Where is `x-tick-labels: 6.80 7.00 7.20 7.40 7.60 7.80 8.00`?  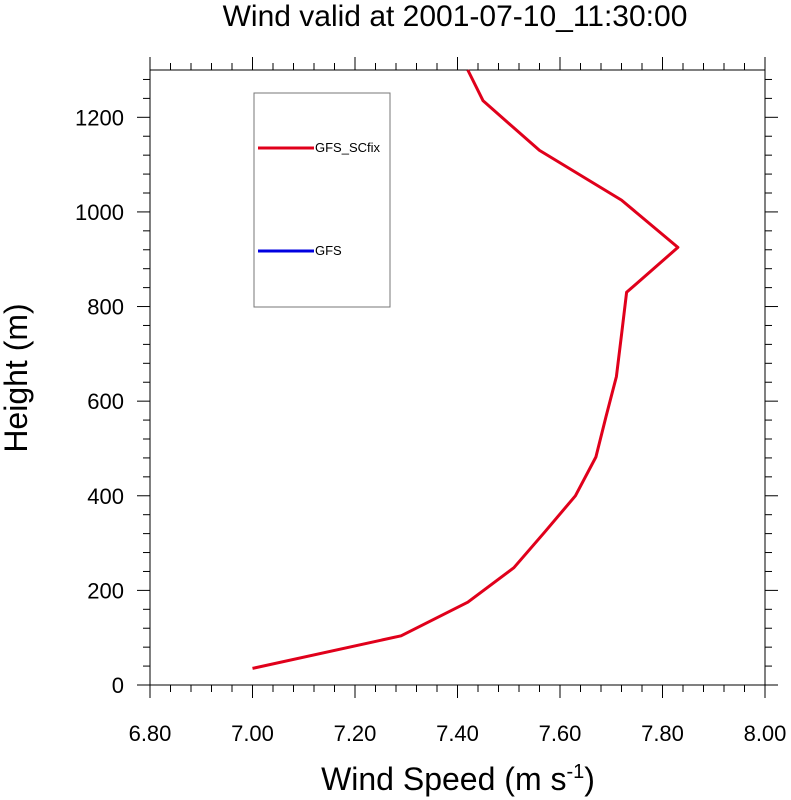
x-tick-labels: 6.80 7.00 7.20 7.40 7.60 7.80 8.00 is located at coordinates (458, 733).